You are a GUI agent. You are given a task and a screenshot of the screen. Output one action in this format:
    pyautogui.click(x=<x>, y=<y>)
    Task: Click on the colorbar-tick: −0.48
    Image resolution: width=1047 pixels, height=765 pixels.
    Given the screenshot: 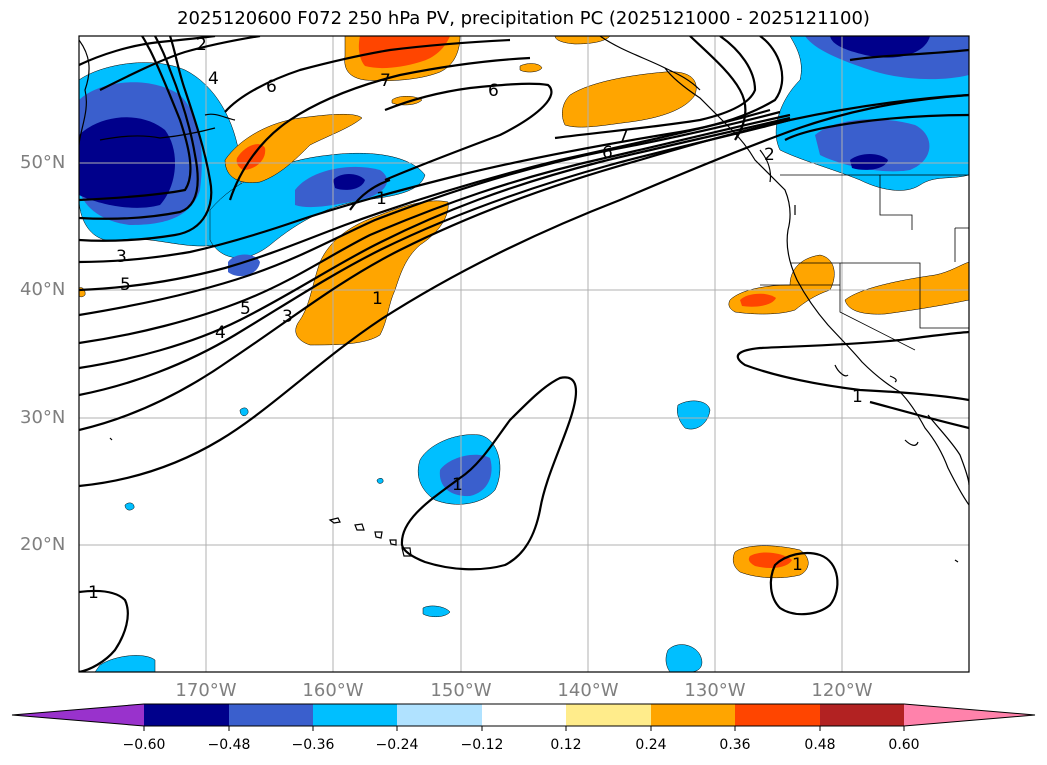 What is the action you would take?
    pyautogui.click(x=229, y=745)
    